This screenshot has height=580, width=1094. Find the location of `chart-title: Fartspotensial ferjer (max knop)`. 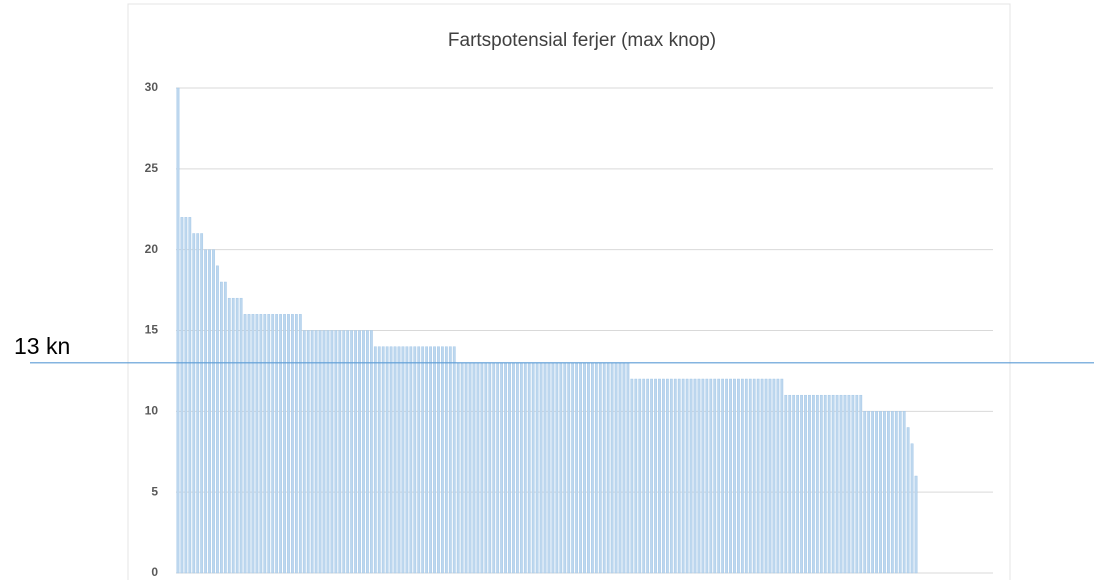

chart-title: Fartspotensial ferjer (max knop) is located at coordinates (582, 40).